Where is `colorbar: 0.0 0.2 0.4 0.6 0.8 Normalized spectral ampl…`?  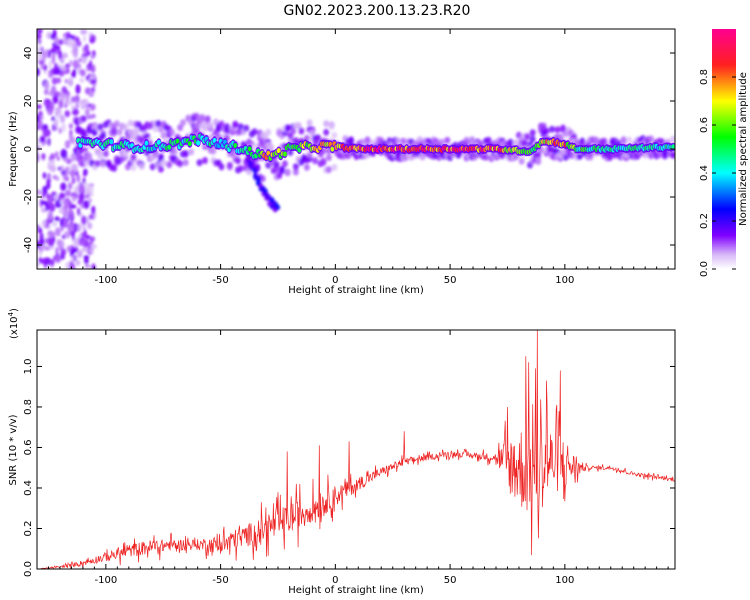
colorbar: 0.0 0.2 0.4 0.6 0.8 Normalized spectral ampl… is located at coordinates (724, 153).